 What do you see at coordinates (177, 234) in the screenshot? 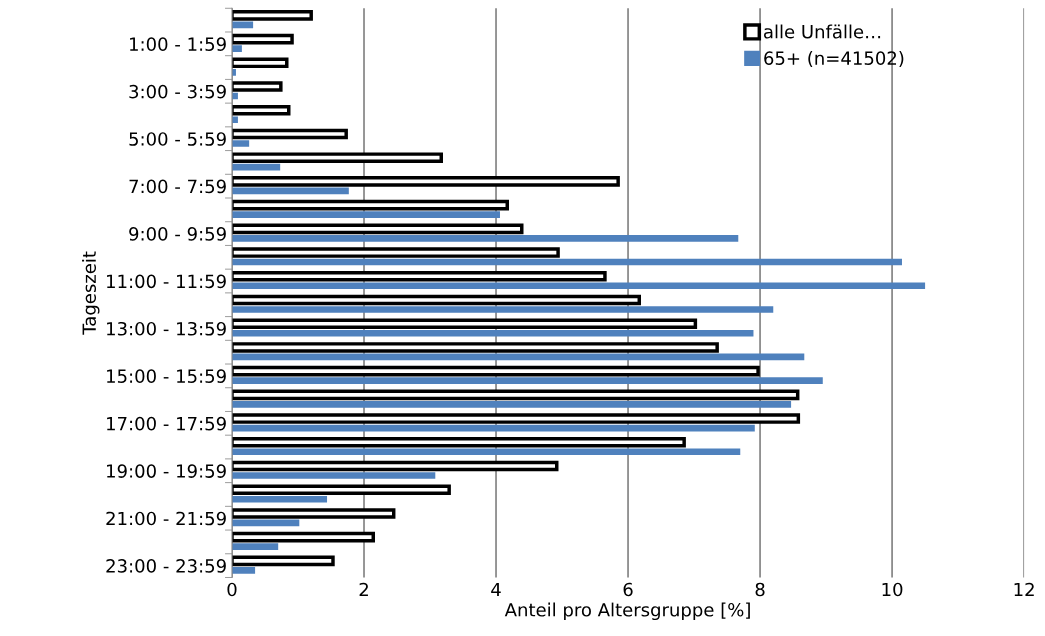
I see `y-tick-label: 9:00 - 9:59` at bounding box center [177, 234].